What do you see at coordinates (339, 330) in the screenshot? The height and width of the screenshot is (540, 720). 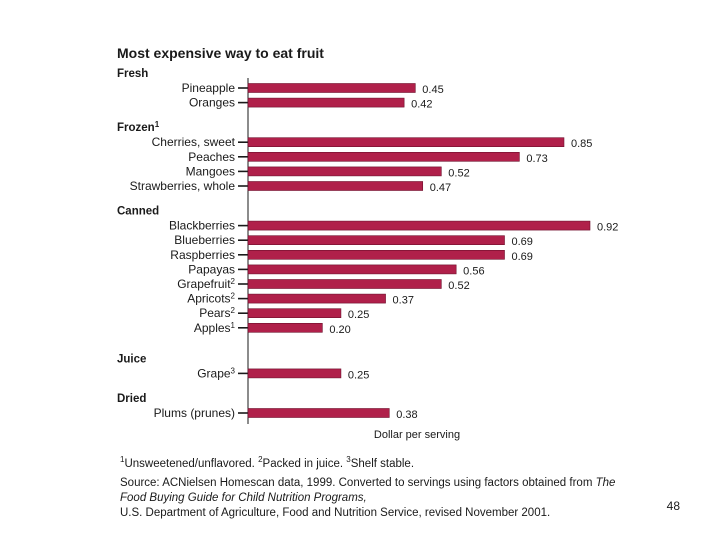 I see `value-label-apples: 0.20` at bounding box center [339, 330].